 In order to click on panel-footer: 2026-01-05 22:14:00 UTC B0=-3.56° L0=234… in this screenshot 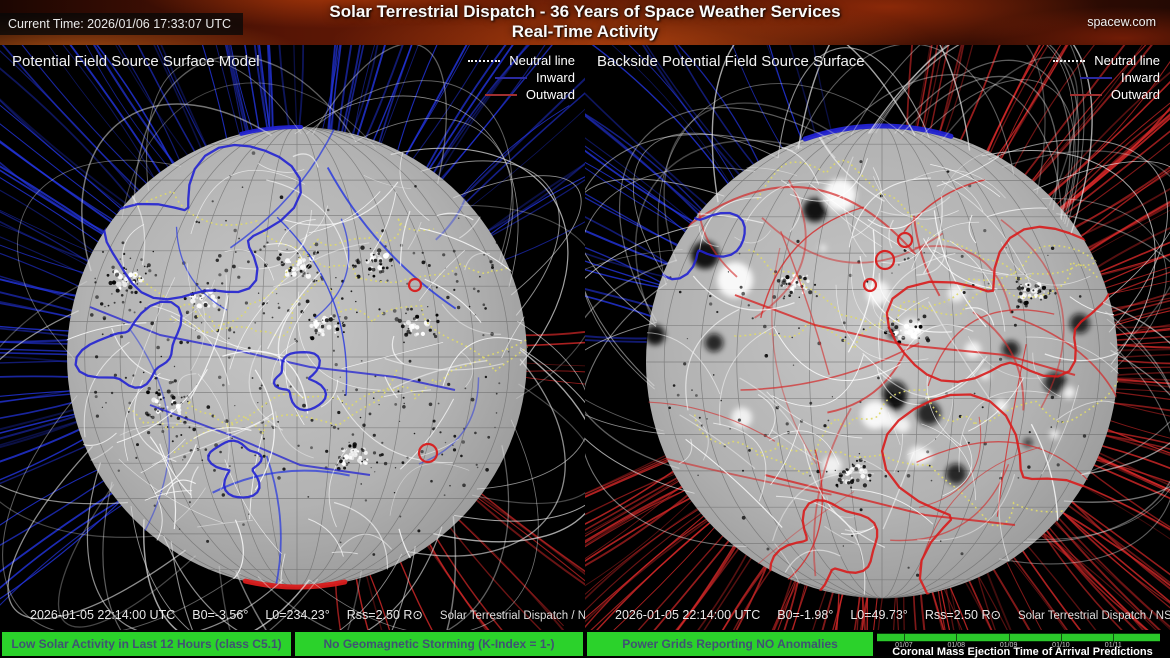, I will do `click(292, 614)`.